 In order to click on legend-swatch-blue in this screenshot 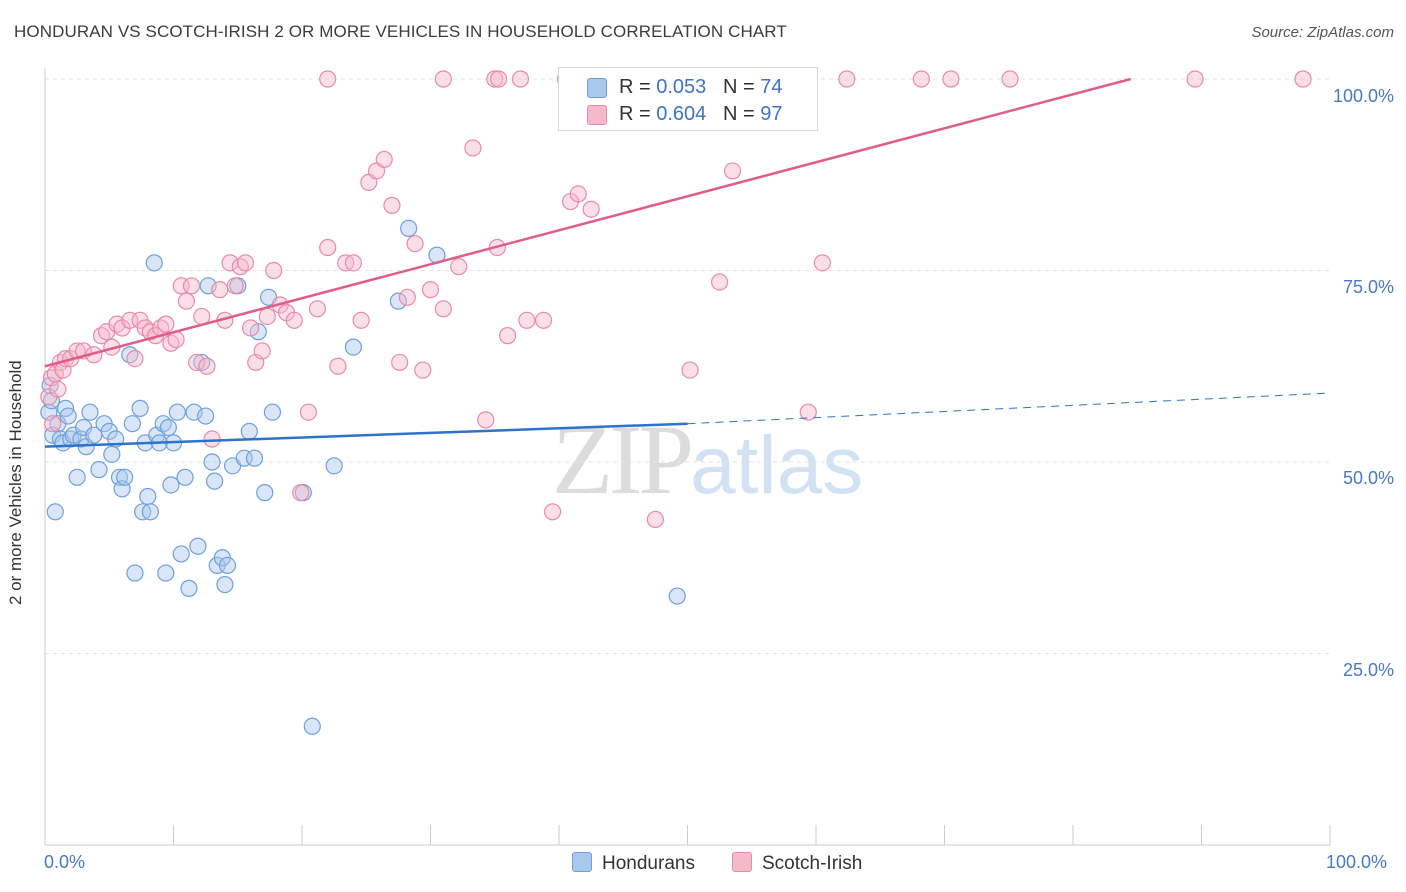, I will do `click(597, 88)`.